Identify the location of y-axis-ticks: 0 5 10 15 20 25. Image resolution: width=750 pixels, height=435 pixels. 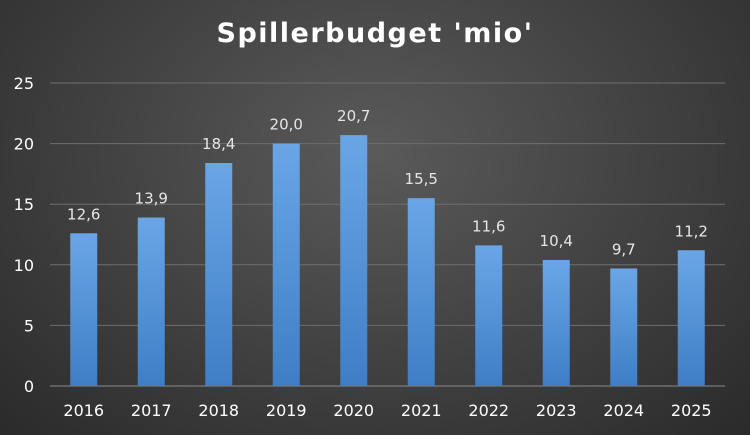
(24, 235).